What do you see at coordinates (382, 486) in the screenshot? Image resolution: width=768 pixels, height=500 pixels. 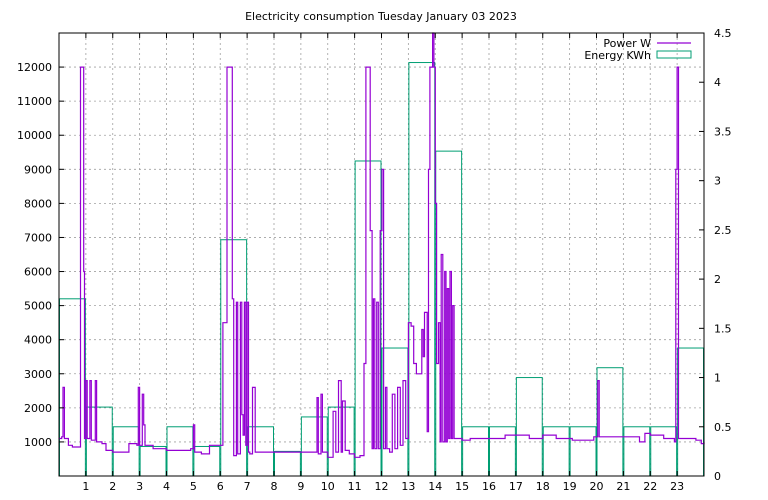 I see `x-tick-label: 12` at bounding box center [382, 486].